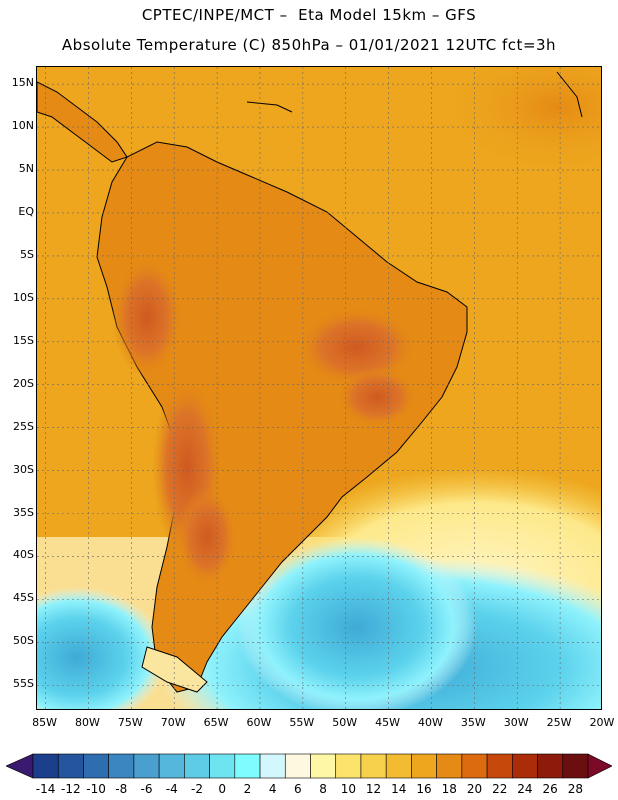 The width and height of the screenshot is (618, 800). Describe the element at coordinates (247, 789) in the screenshot. I see `colorbar-tick-label: 2` at that location.